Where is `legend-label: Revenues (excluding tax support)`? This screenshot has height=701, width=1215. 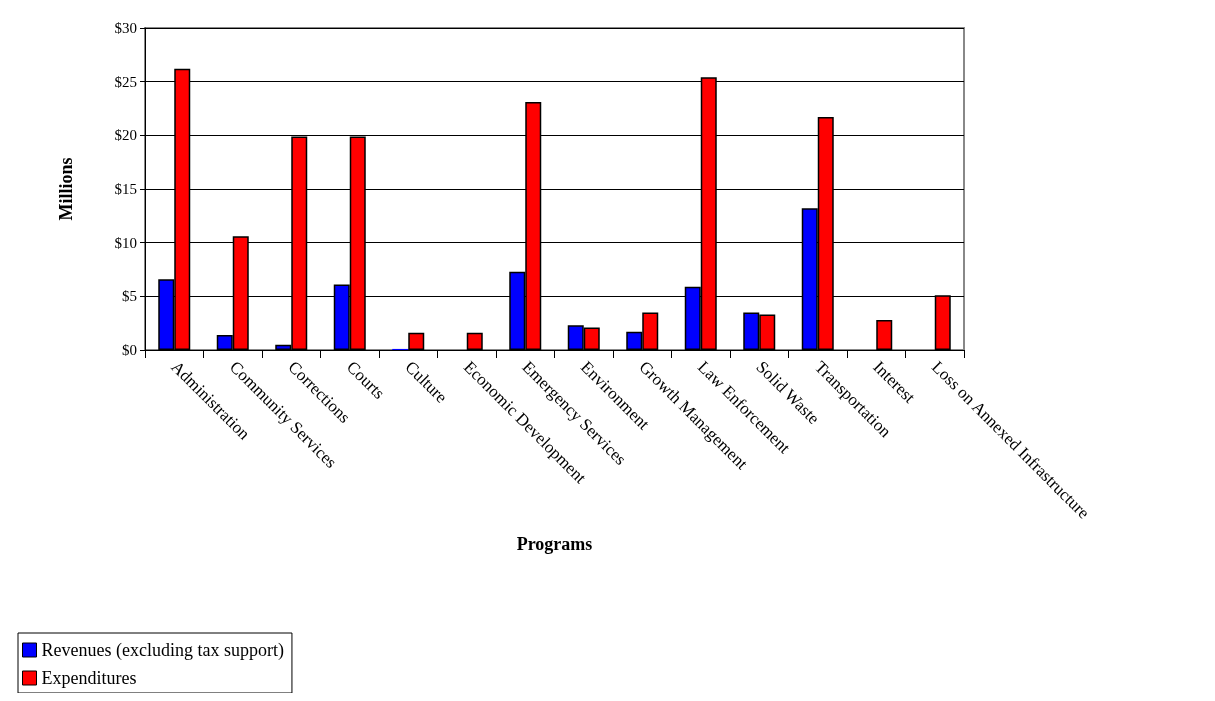 legend-label: Revenues (excluding tax support) is located at coordinates (162, 650).